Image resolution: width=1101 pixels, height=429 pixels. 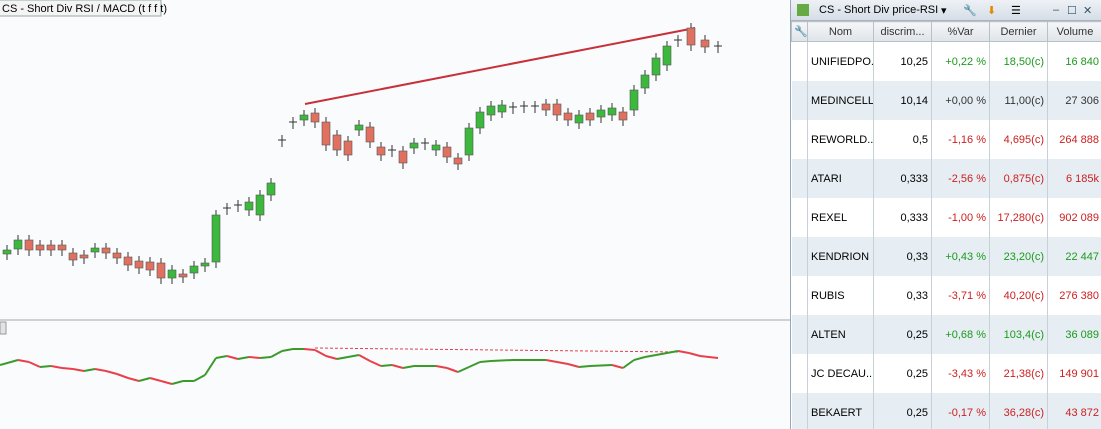 What do you see at coordinates (1016, 11) in the screenshot?
I see `menu-icon: ☰` at bounding box center [1016, 11].